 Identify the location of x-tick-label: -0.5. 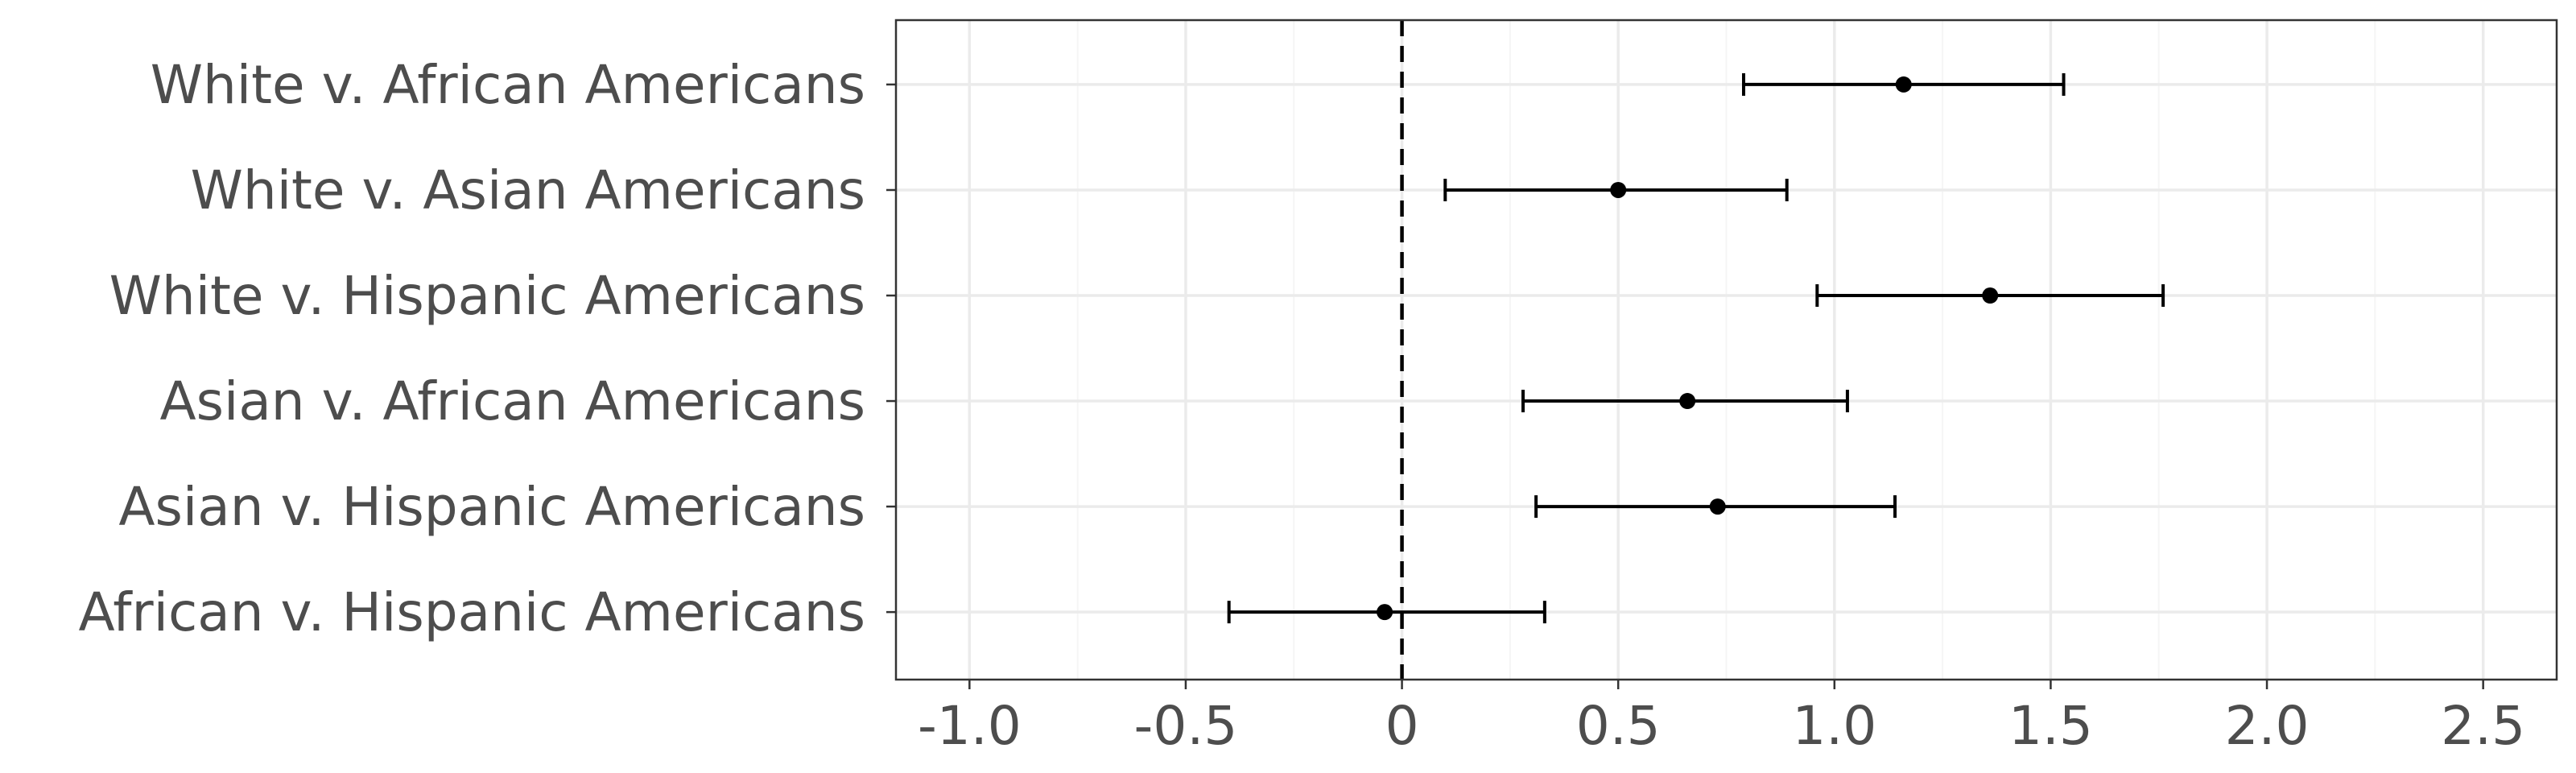
(1186, 726).